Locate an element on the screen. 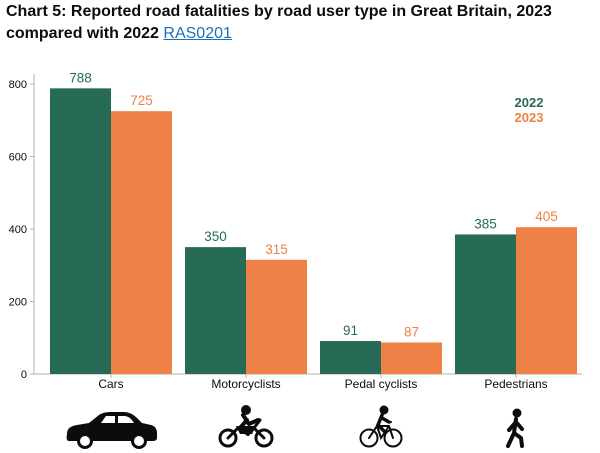 The image size is (600, 453). legend-entry-2022: 2022 is located at coordinates (529, 102).